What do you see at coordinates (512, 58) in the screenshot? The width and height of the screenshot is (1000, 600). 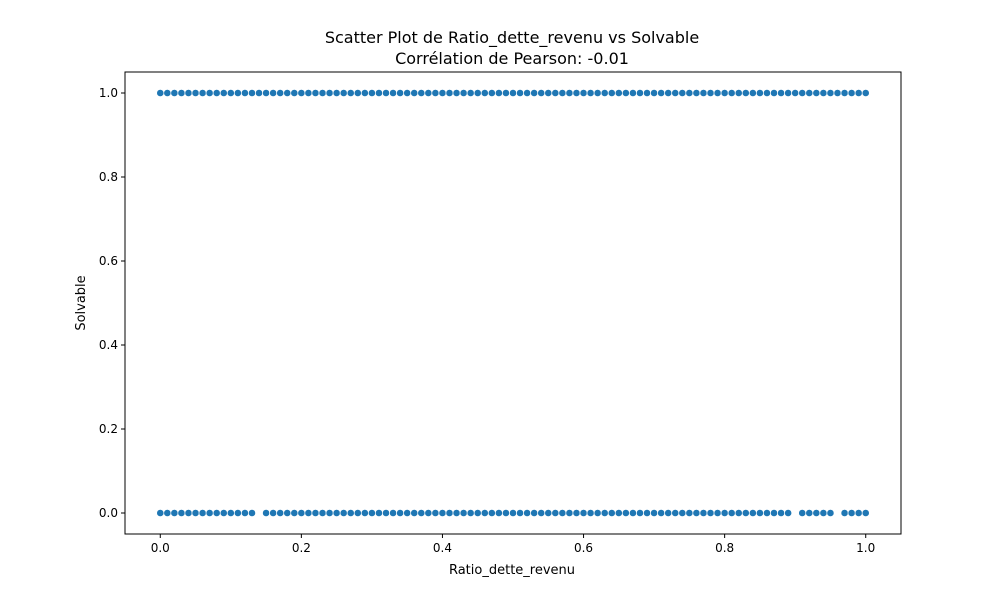 I see `chart-subtitle: Corrélation de Pearson: -0.01` at bounding box center [512, 58].